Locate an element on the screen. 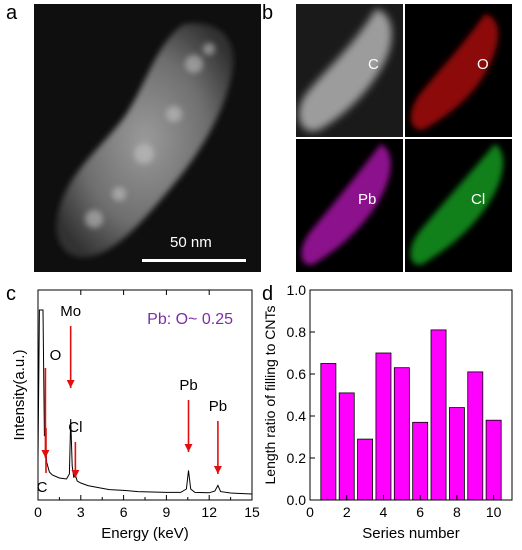 Image resolution: width=522 pixels, height=550 pixels. map-o: O is located at coordinates (458, 70).